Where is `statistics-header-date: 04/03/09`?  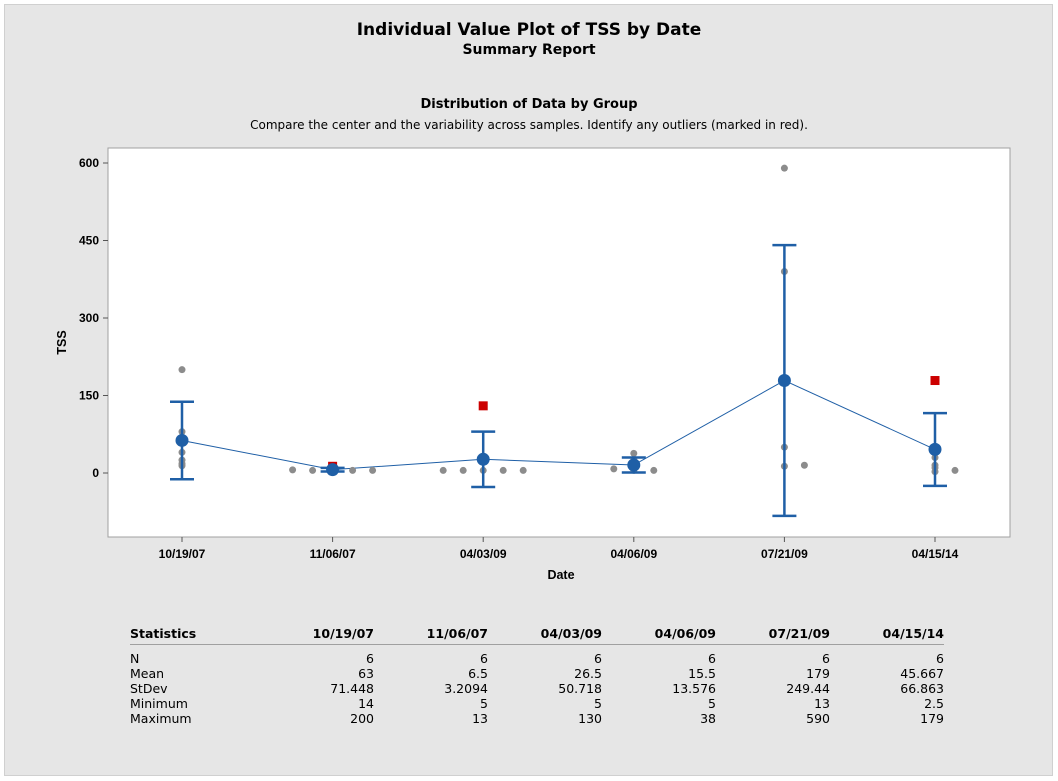 statistics-header-date: 04/03/09 is located at coordinates (545, 633).